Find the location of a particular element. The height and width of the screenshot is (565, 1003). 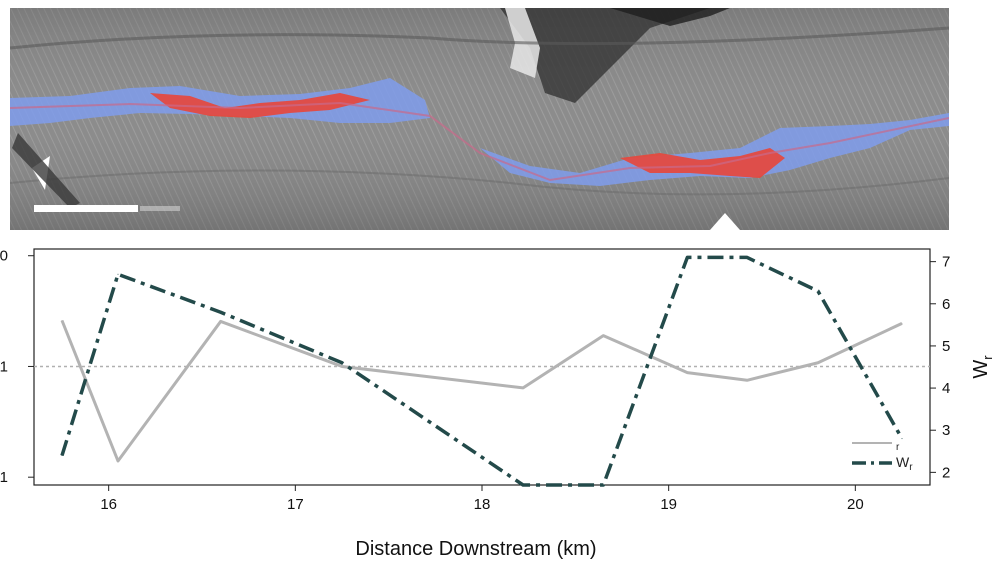

left-axis-ticks: 1 1 0 is located at coordinates (17, 367).